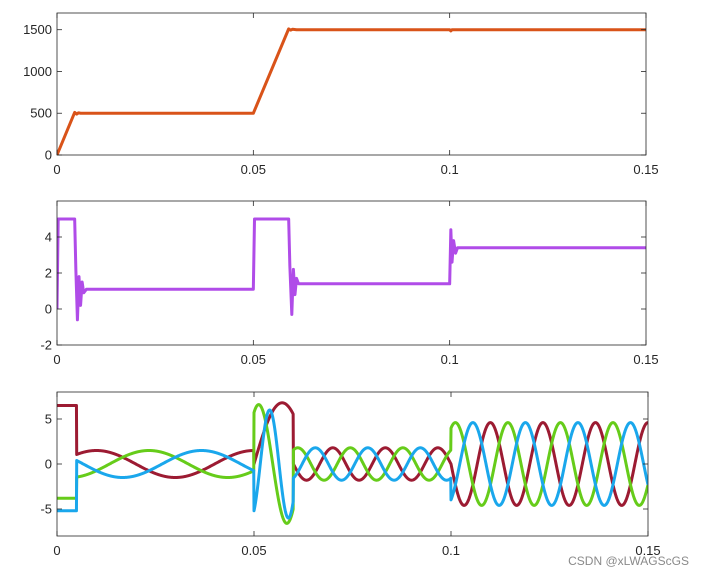 The image size is (703, 574). Describe the element at coordinates (41, 113) in the screenshot. I see `y-tick-label: 500` at that location.